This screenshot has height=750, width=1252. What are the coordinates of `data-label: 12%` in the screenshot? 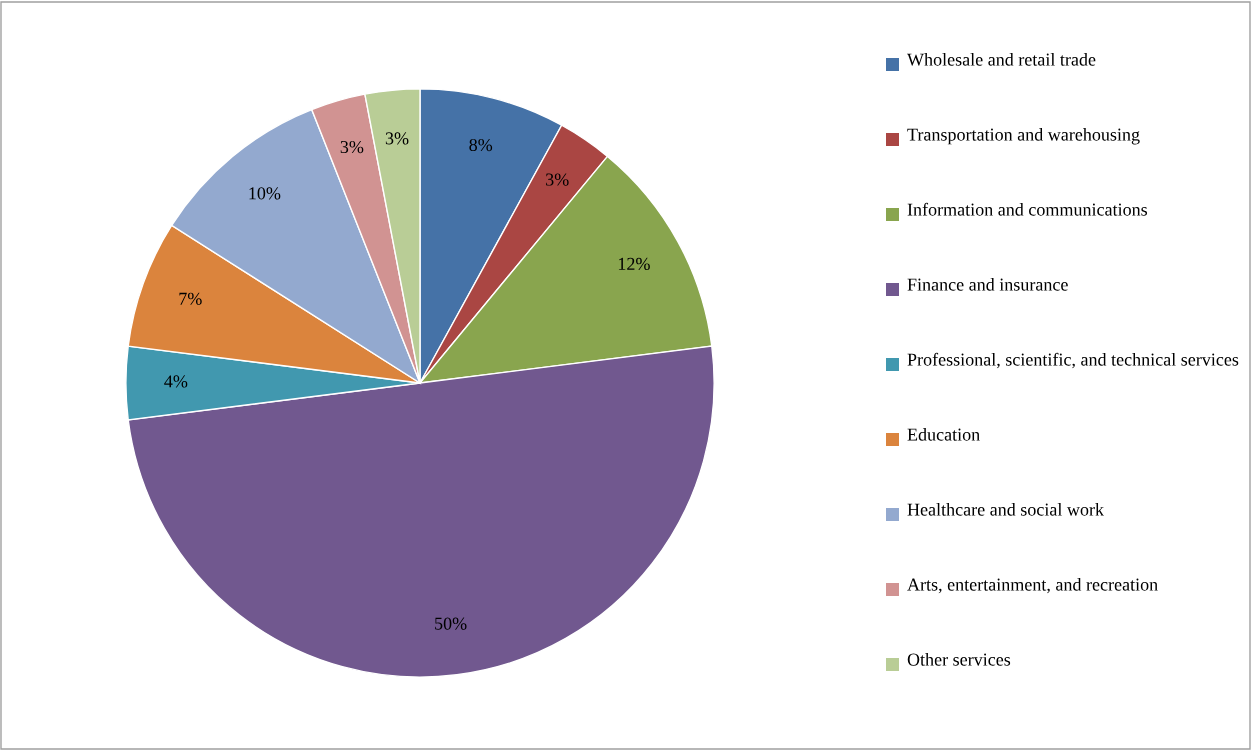 It's located at (634, 263).